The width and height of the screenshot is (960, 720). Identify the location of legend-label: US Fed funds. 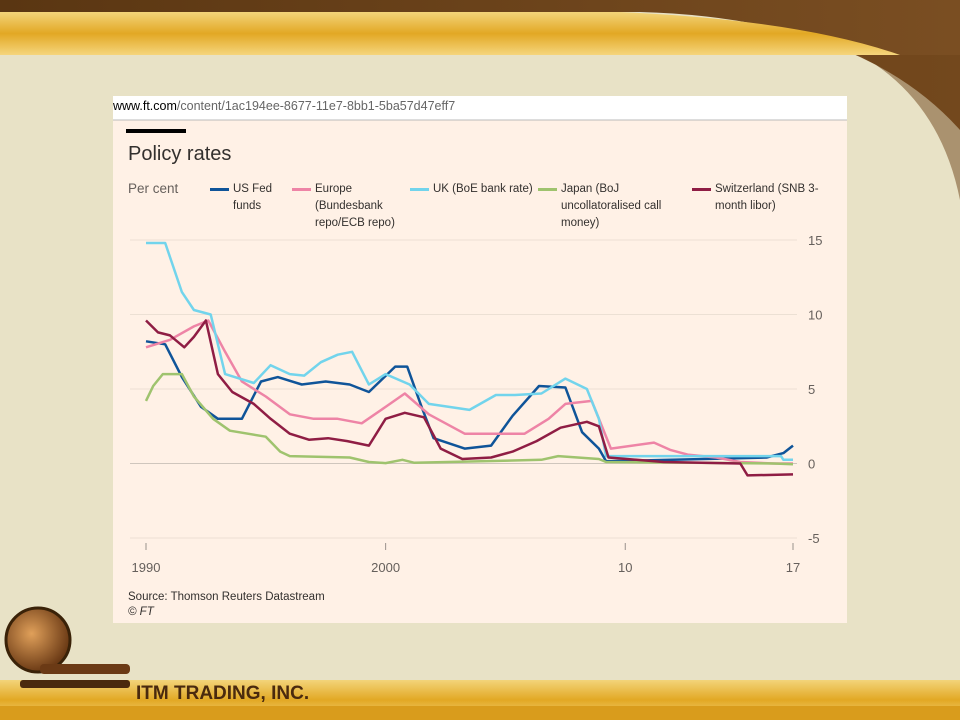
(252, 197).